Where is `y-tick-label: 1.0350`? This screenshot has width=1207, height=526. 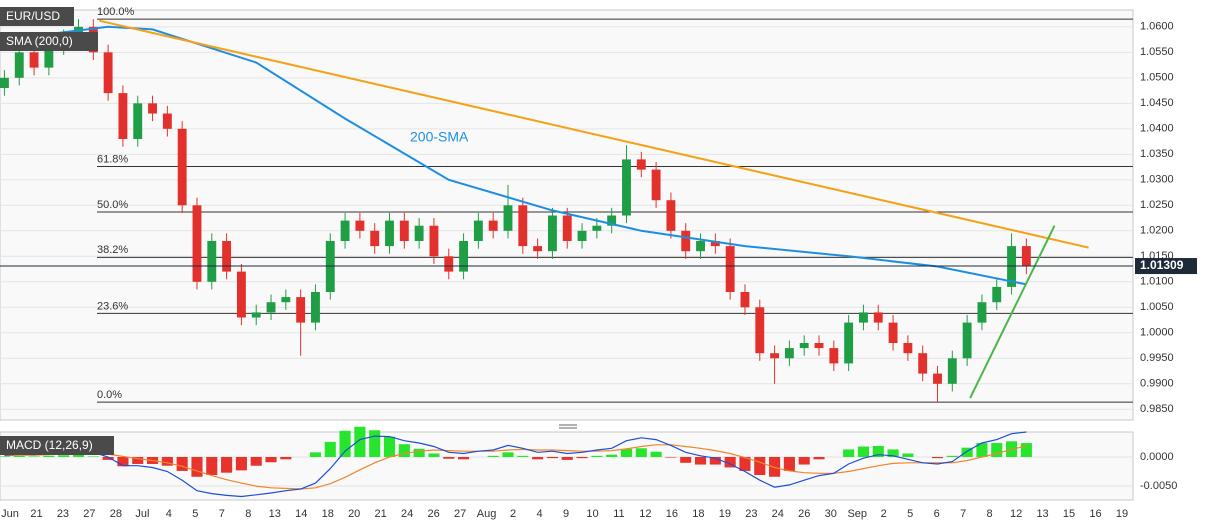 y-tick-label: 1.0350 is located at coordinates (1157, 154).